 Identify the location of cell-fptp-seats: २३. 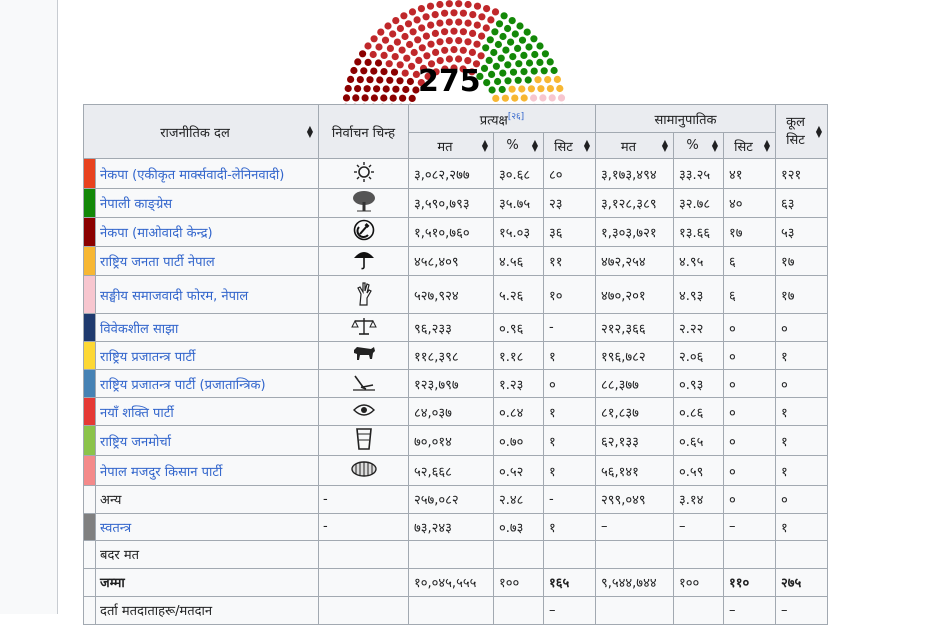
(570, 203).